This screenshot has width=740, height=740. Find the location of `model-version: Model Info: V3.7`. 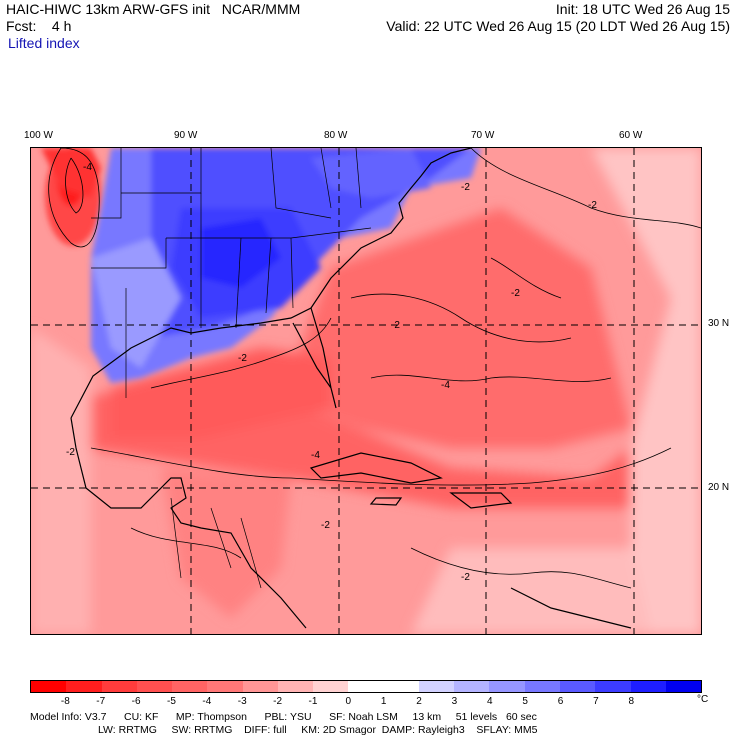

model-version: Model Info: V3.7 is located at coordinates (68, 717).